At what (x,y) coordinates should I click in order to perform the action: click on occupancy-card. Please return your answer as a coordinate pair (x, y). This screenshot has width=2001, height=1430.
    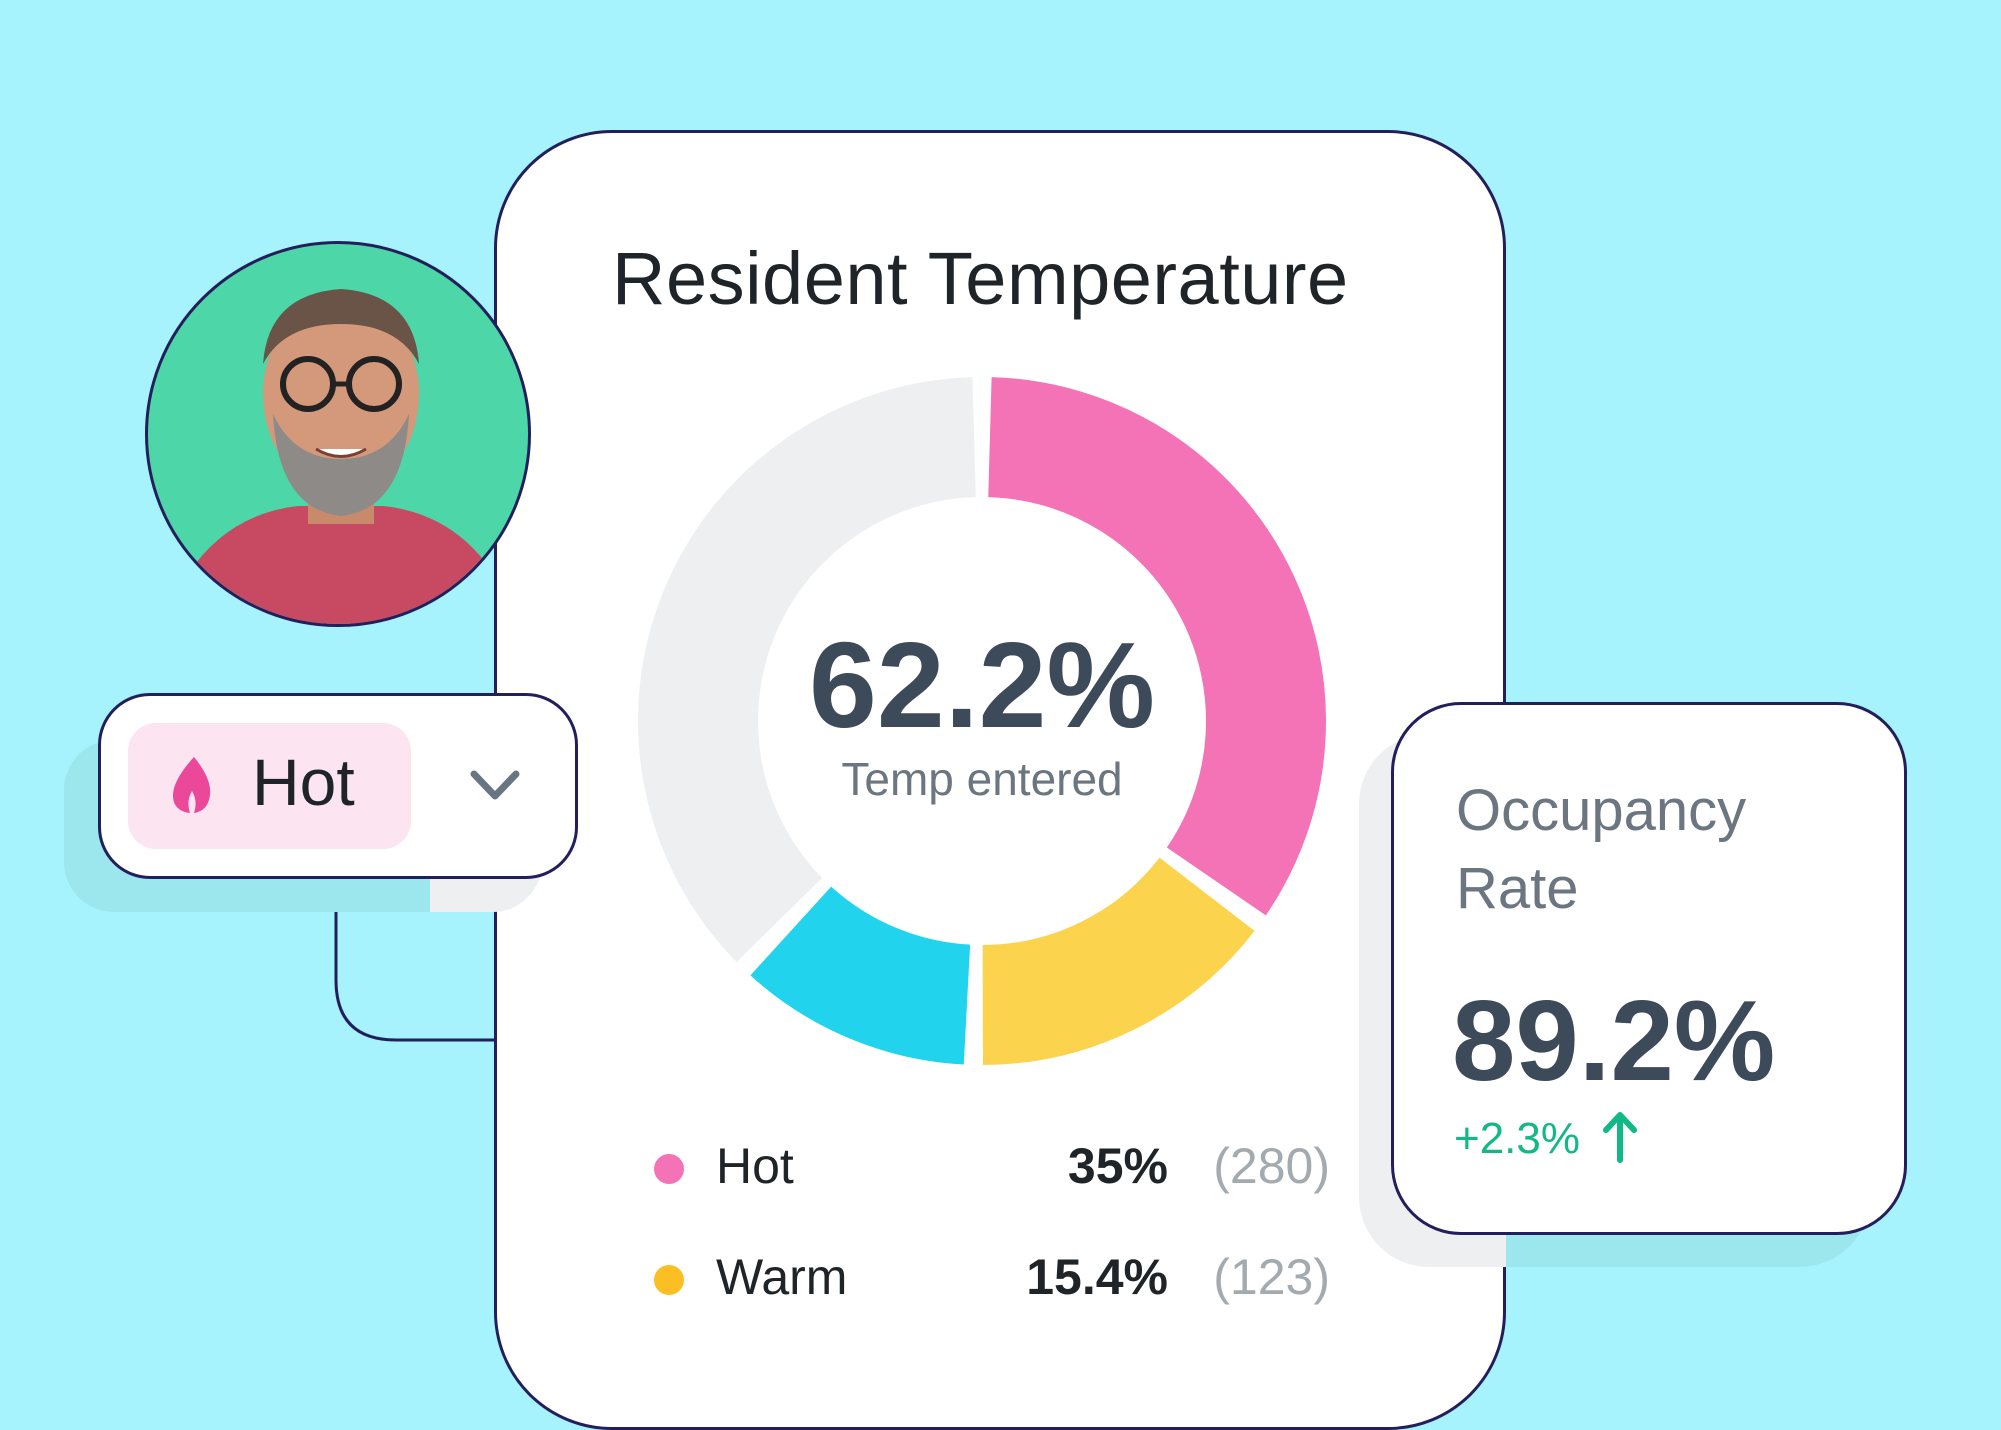
    Looking at the image, I should click on (1649, 968).